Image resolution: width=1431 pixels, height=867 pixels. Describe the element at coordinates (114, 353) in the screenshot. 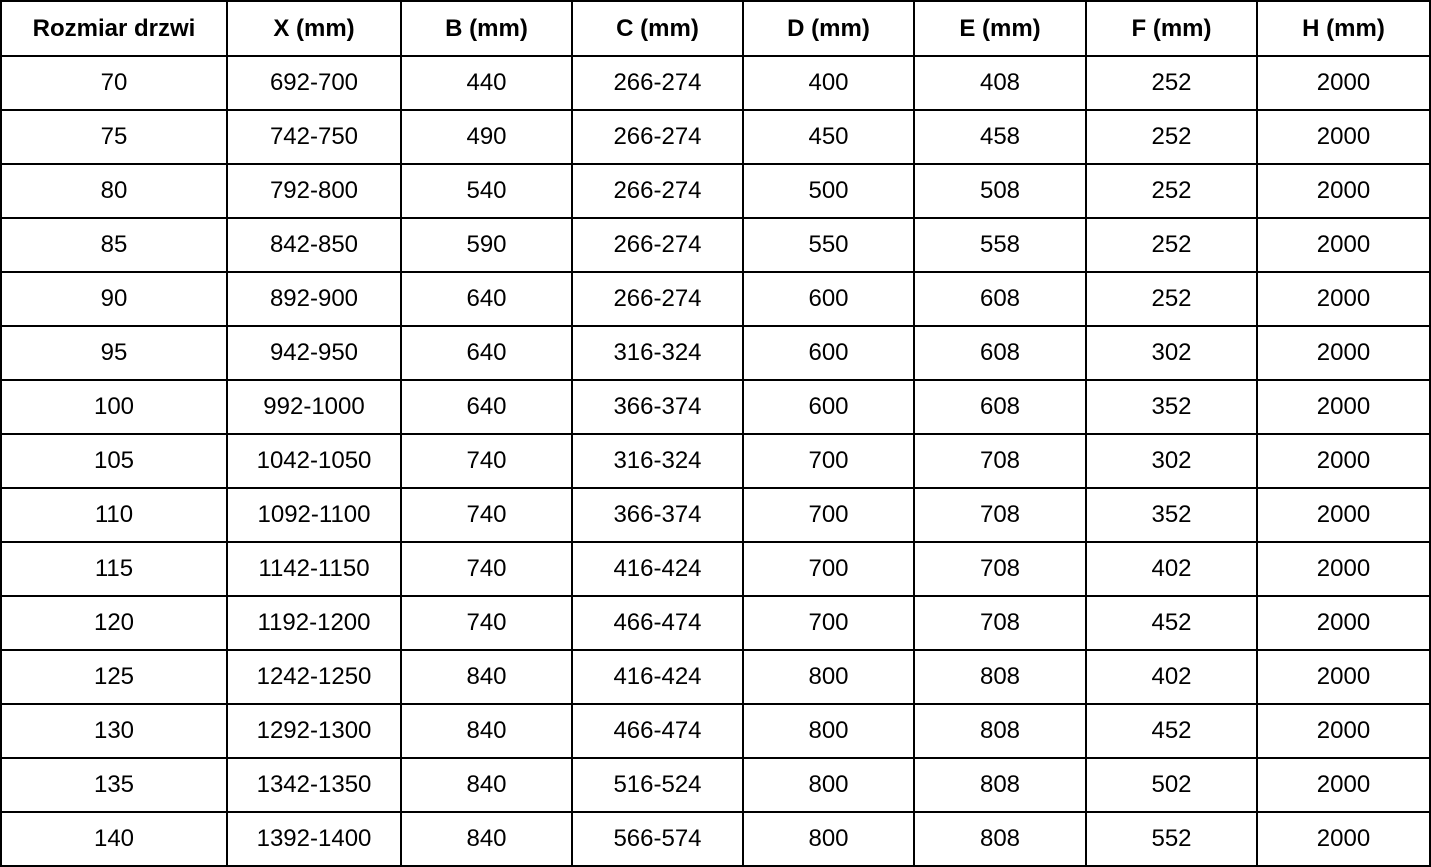

I see `table-cell: 95` at that location.